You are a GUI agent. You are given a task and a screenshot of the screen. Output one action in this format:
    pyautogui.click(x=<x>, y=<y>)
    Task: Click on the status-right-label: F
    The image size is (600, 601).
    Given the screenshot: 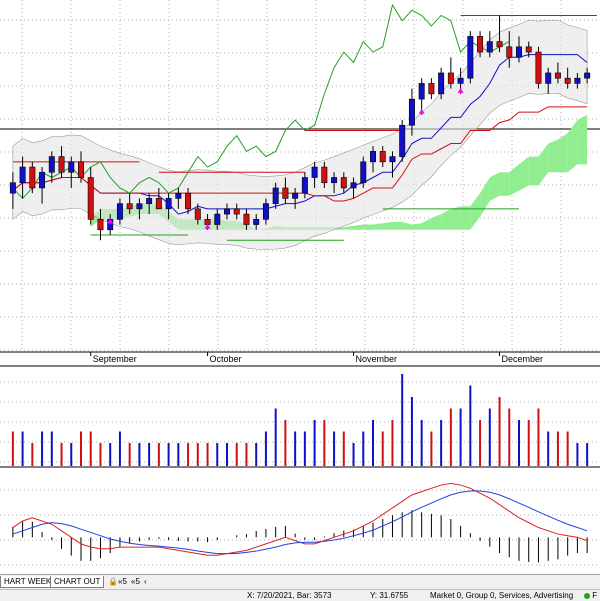 What is the action you would take?
    pyautogui.click(x=595, y=595)
    